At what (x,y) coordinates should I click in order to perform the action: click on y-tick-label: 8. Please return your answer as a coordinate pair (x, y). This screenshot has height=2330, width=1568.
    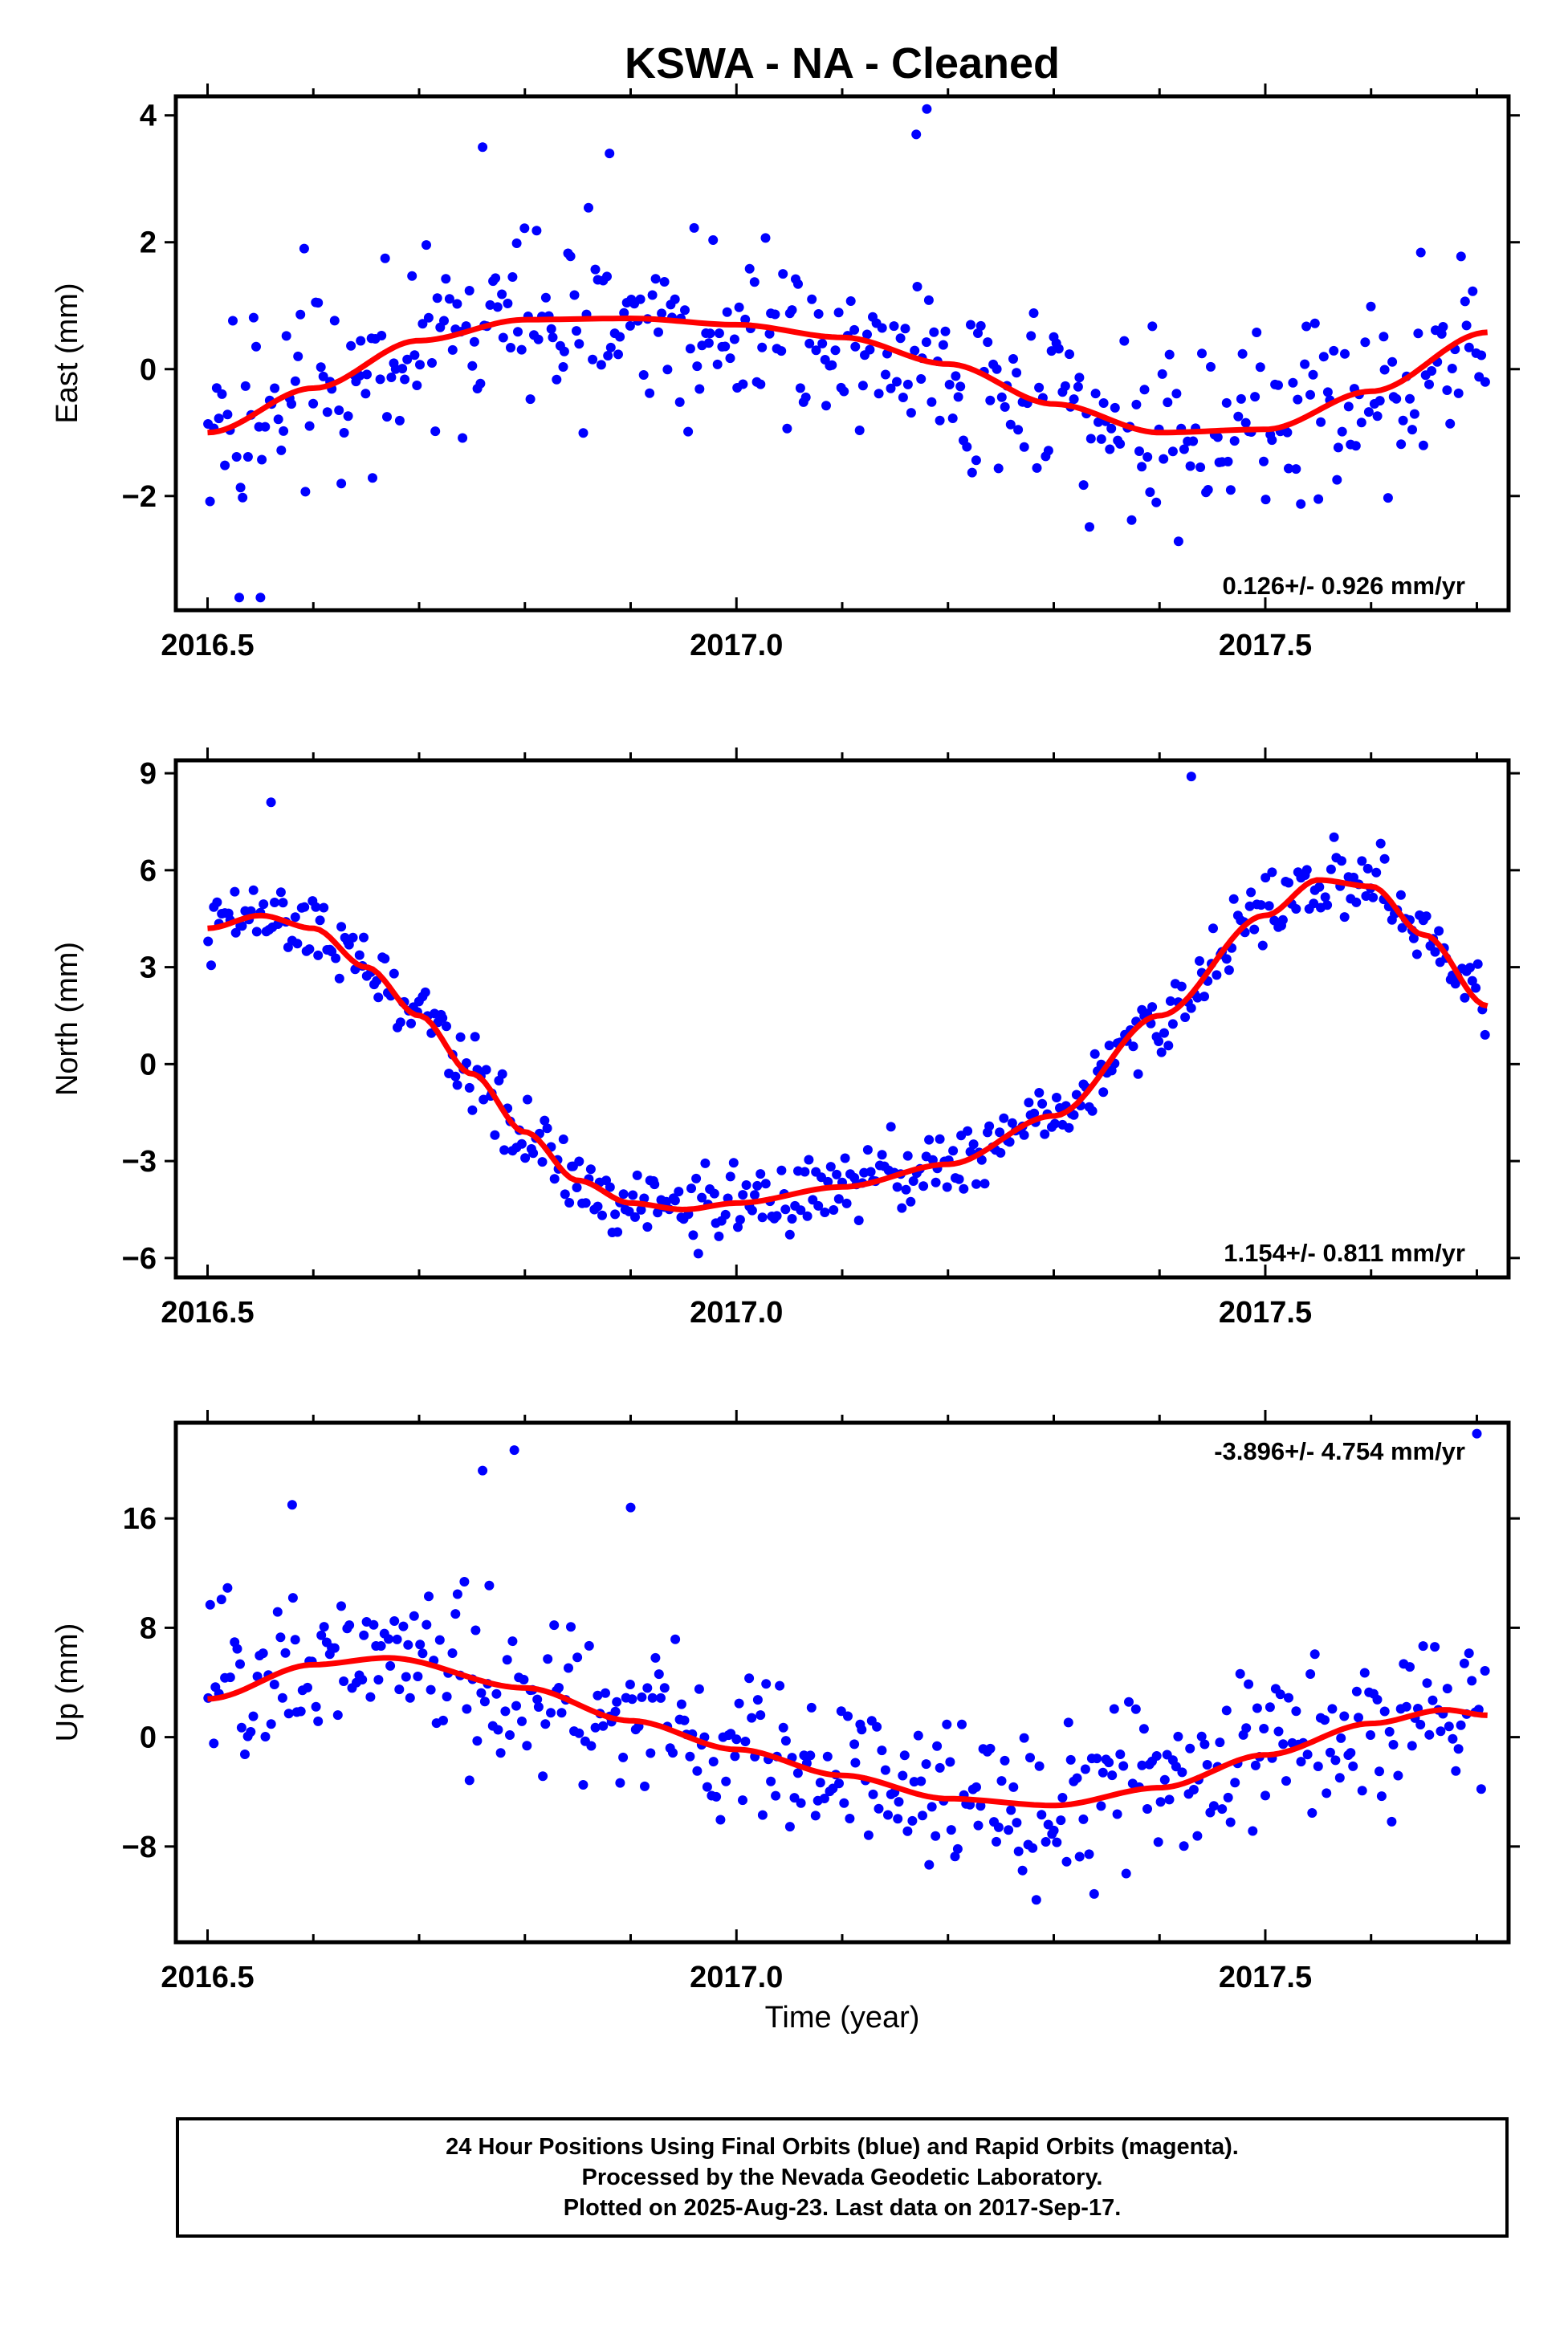
    Looking at the image, I should click on (148, 1628).